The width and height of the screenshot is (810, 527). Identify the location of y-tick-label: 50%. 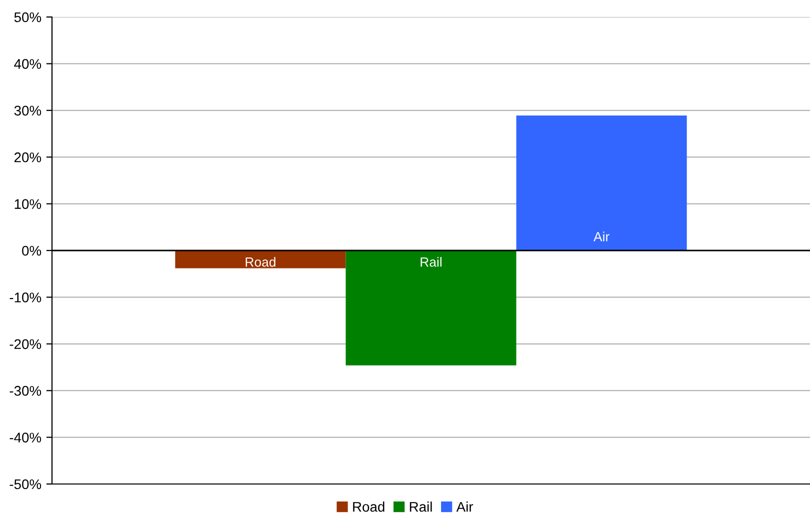
(28, 17).